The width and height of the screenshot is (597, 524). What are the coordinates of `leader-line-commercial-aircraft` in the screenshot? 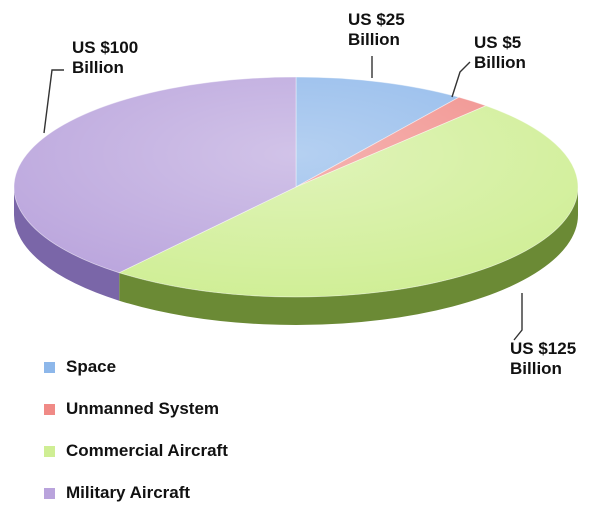 It's located at (518, 317).